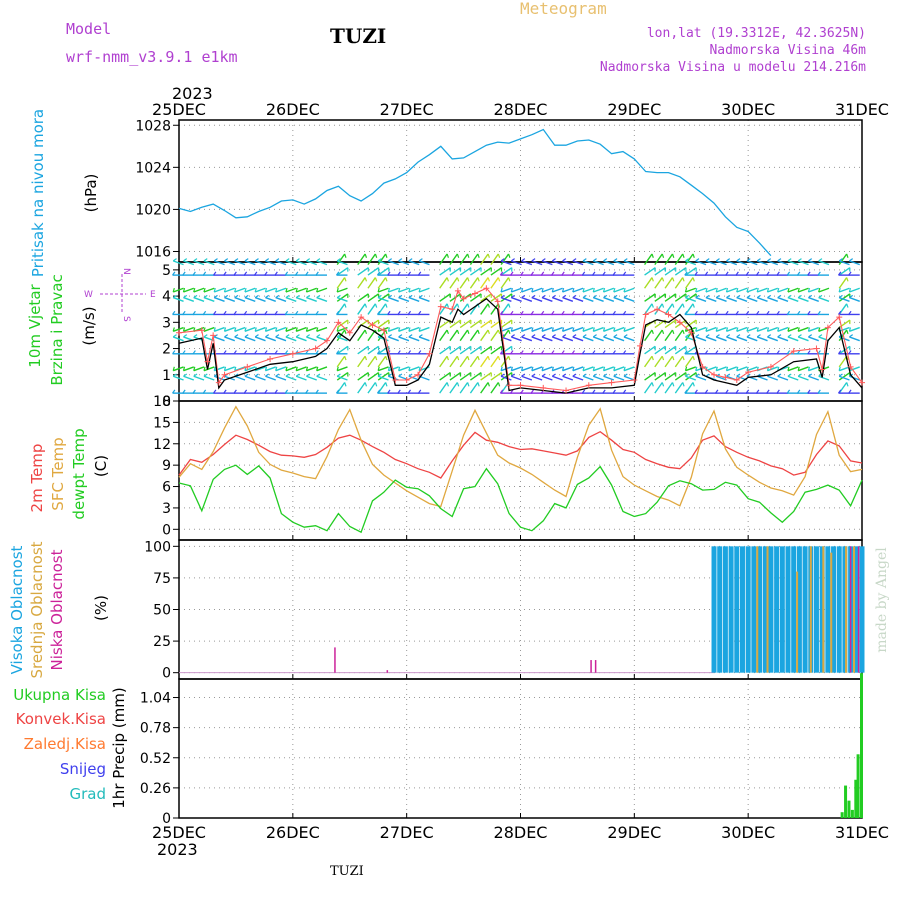  Describe the element at coordinates (162, 423) in the screenshot. I see `y-tick-label: 15` at that location.